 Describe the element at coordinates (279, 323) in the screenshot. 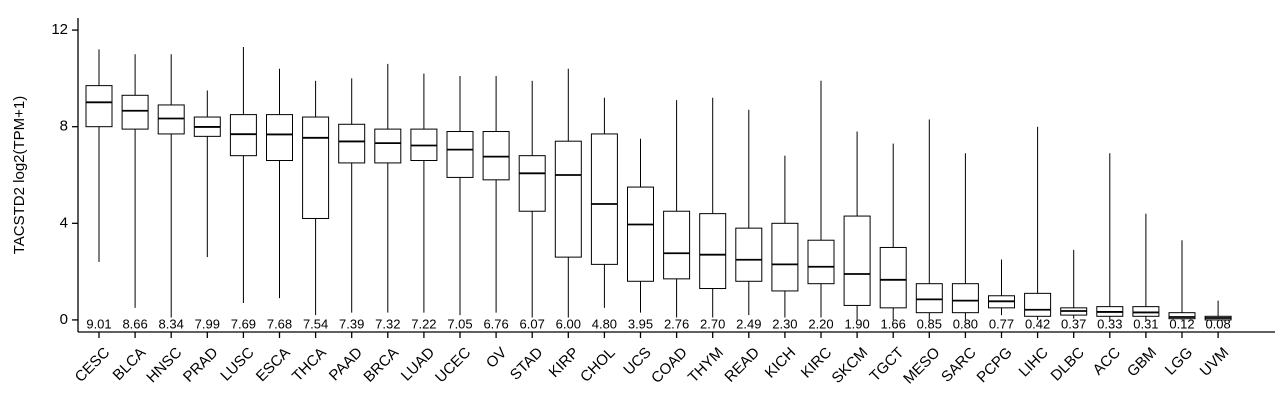

I see `value-label: 7.68` at that location.